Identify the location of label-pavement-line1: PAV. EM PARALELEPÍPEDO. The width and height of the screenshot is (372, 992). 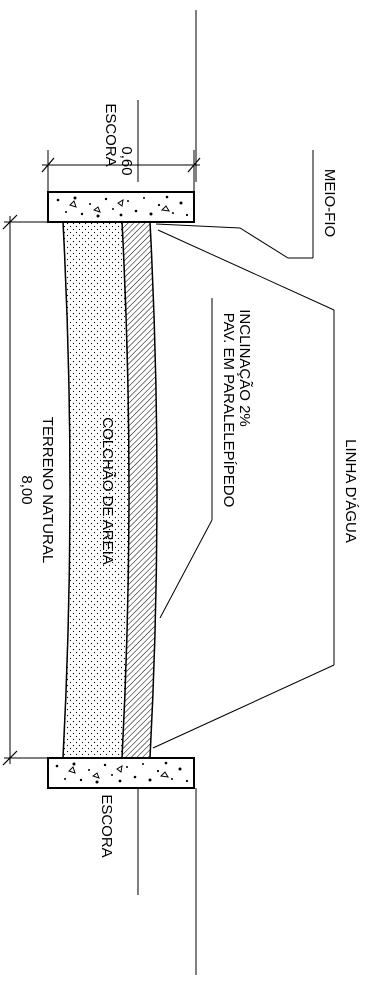
(228, 410).